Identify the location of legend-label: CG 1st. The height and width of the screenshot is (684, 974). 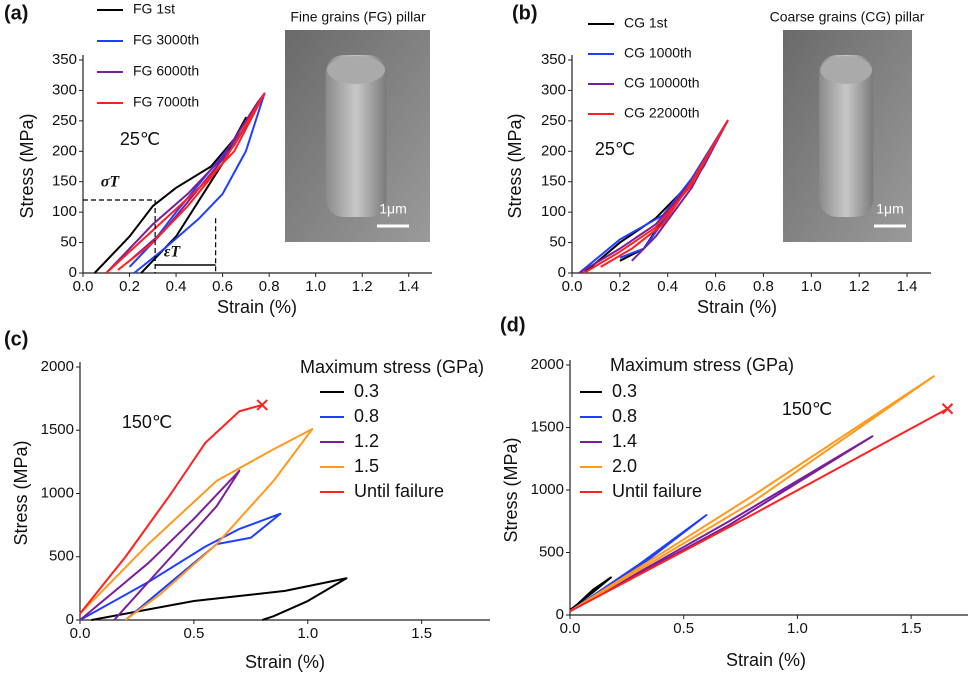
(646, 23).